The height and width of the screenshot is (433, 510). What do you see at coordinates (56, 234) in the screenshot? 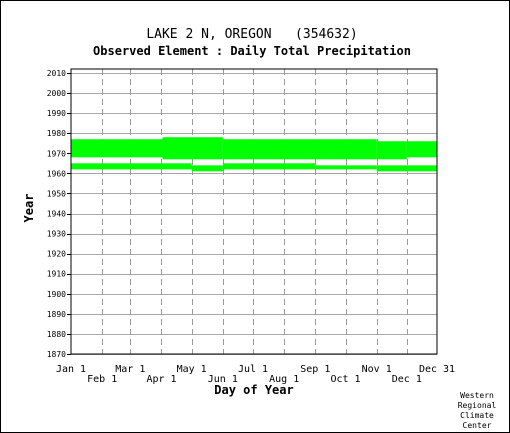
I see `y-tick-label: 1930` at bounding box center [56, 234].